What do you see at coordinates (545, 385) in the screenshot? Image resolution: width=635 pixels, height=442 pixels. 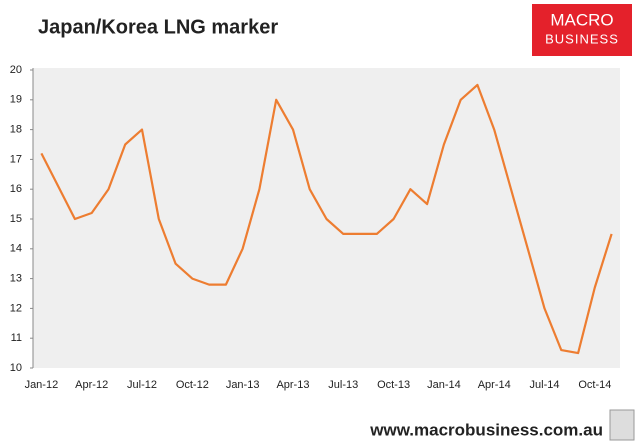 I see `x-tick-label: Jul-14` at bounding box center [545, 385].